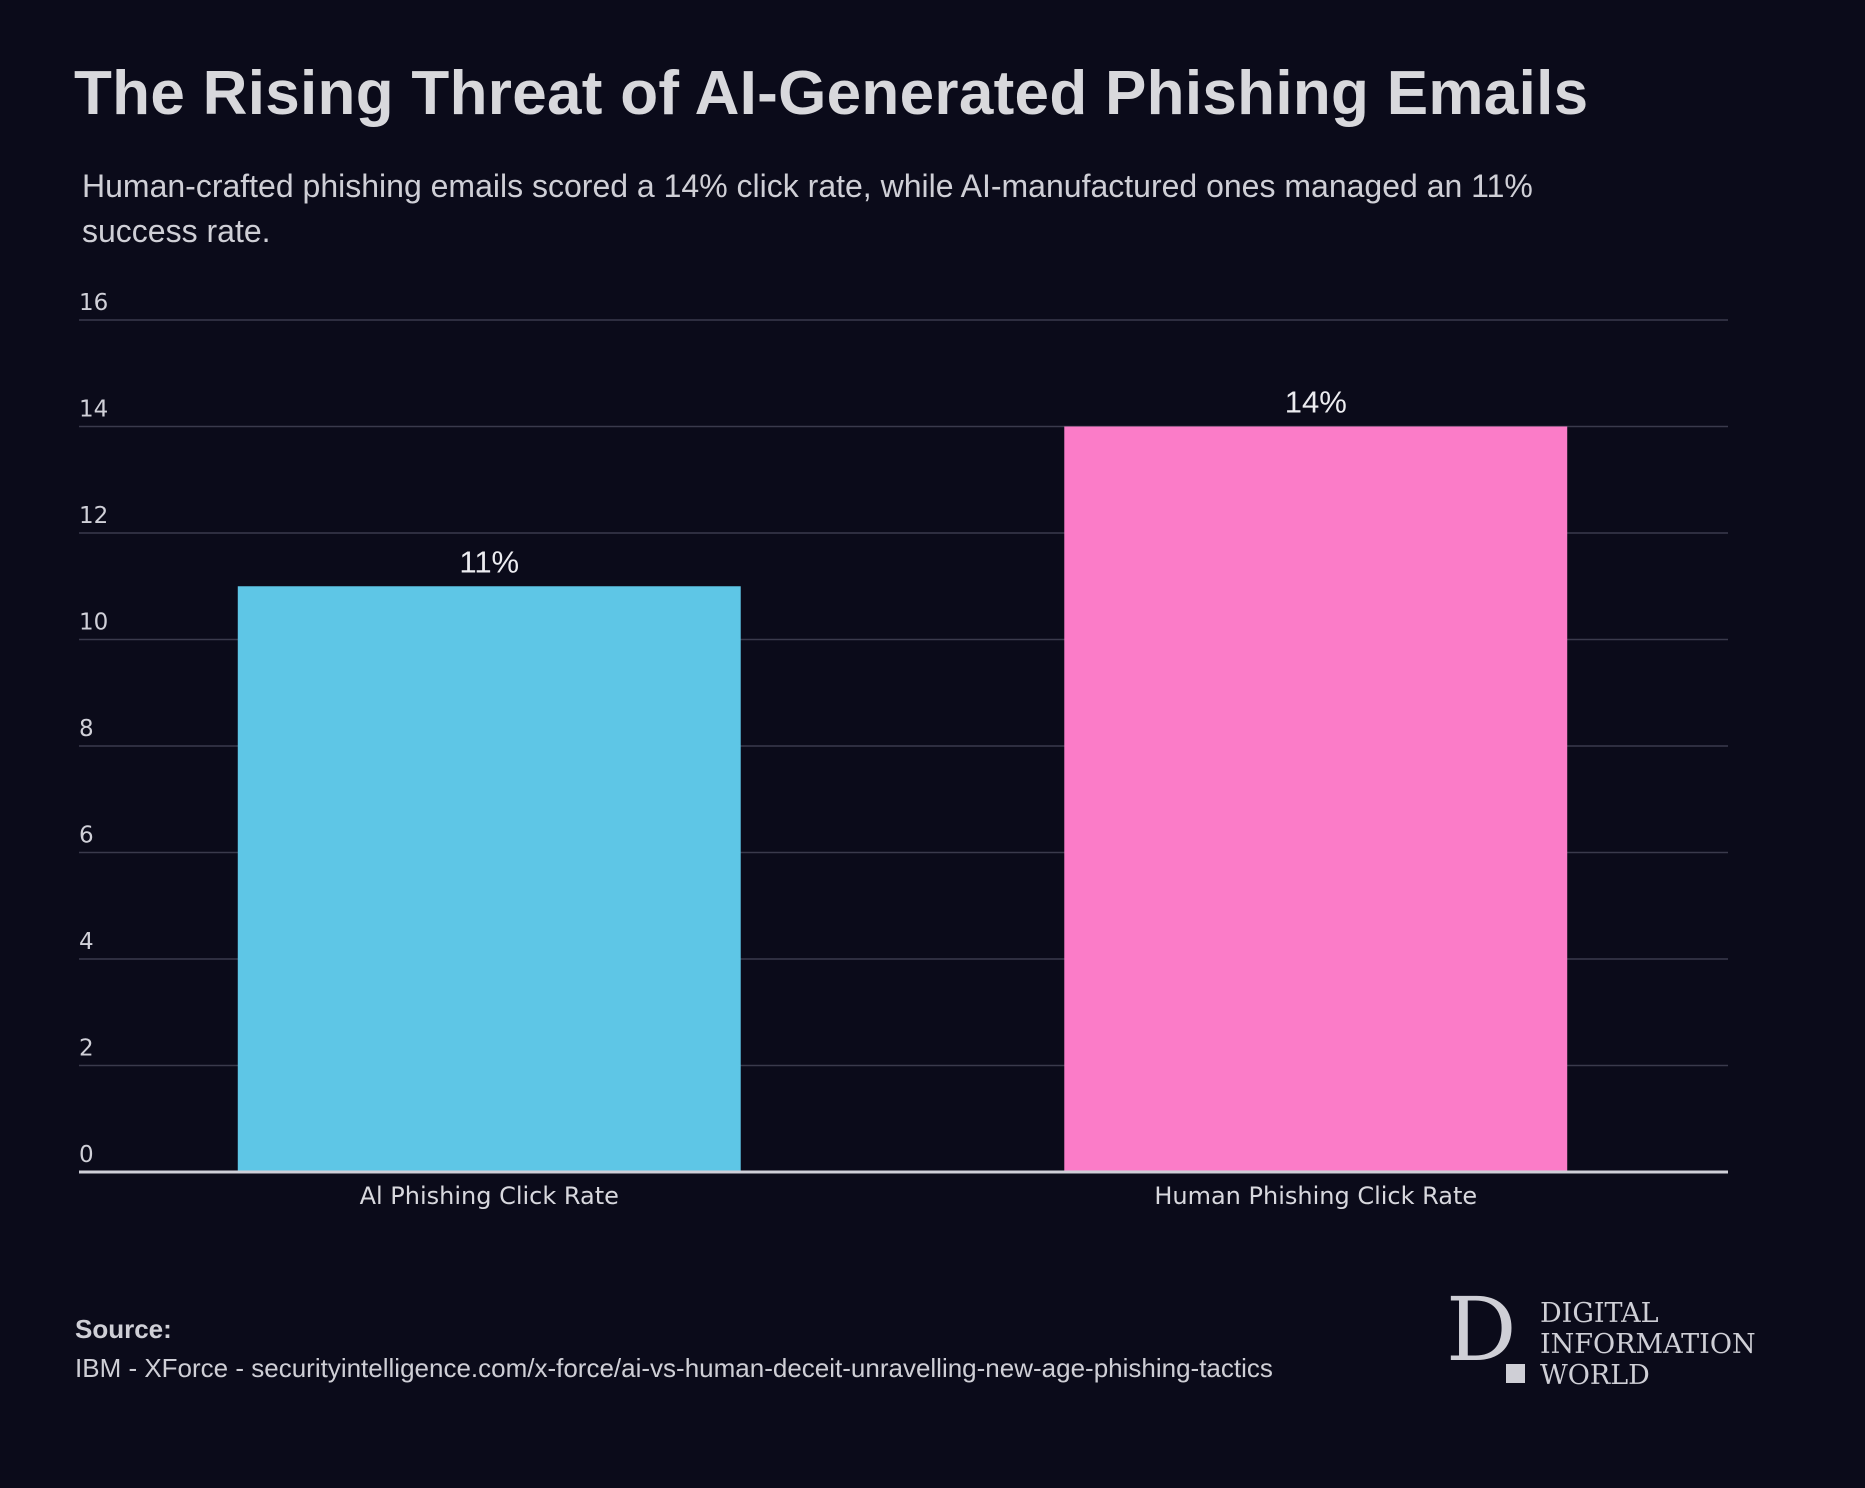 This screenshot has height=1488, width=1865. I want to click on x-tick-label: Al Phishing Click Rate, so click(489, 1196).